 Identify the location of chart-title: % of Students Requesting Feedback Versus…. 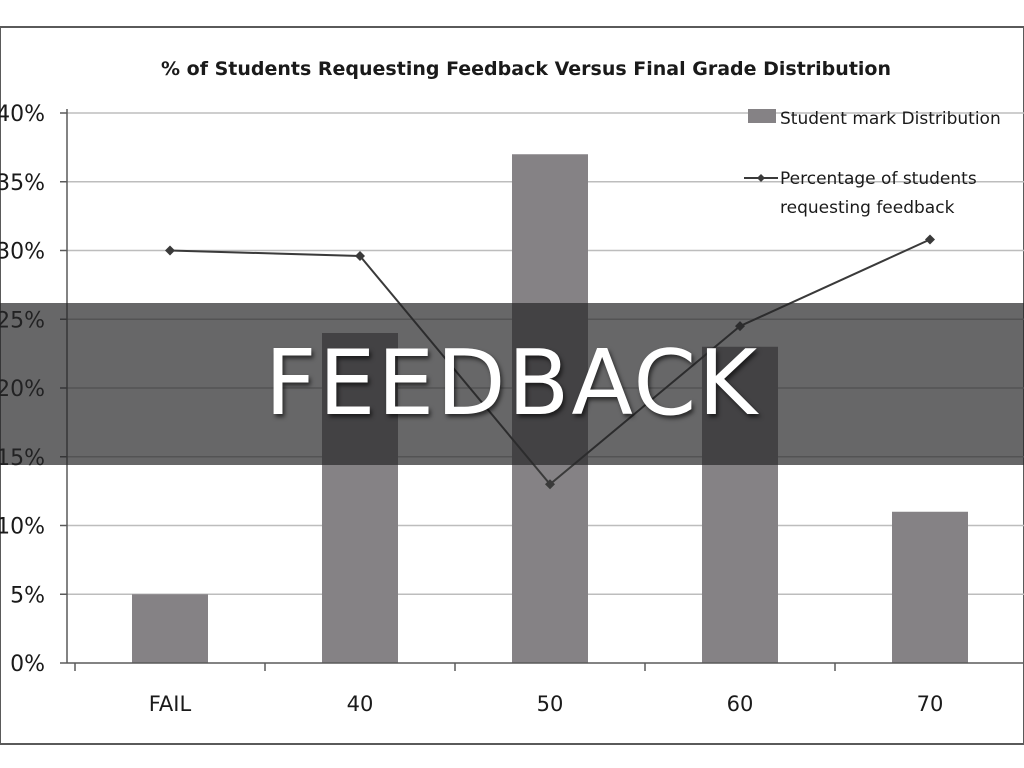
(526, 69).